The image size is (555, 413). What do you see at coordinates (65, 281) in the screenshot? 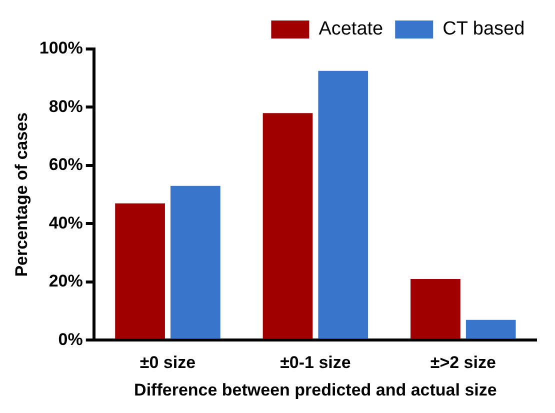
I see `y-tick-label: 20%` at bounding box center [65, 281].